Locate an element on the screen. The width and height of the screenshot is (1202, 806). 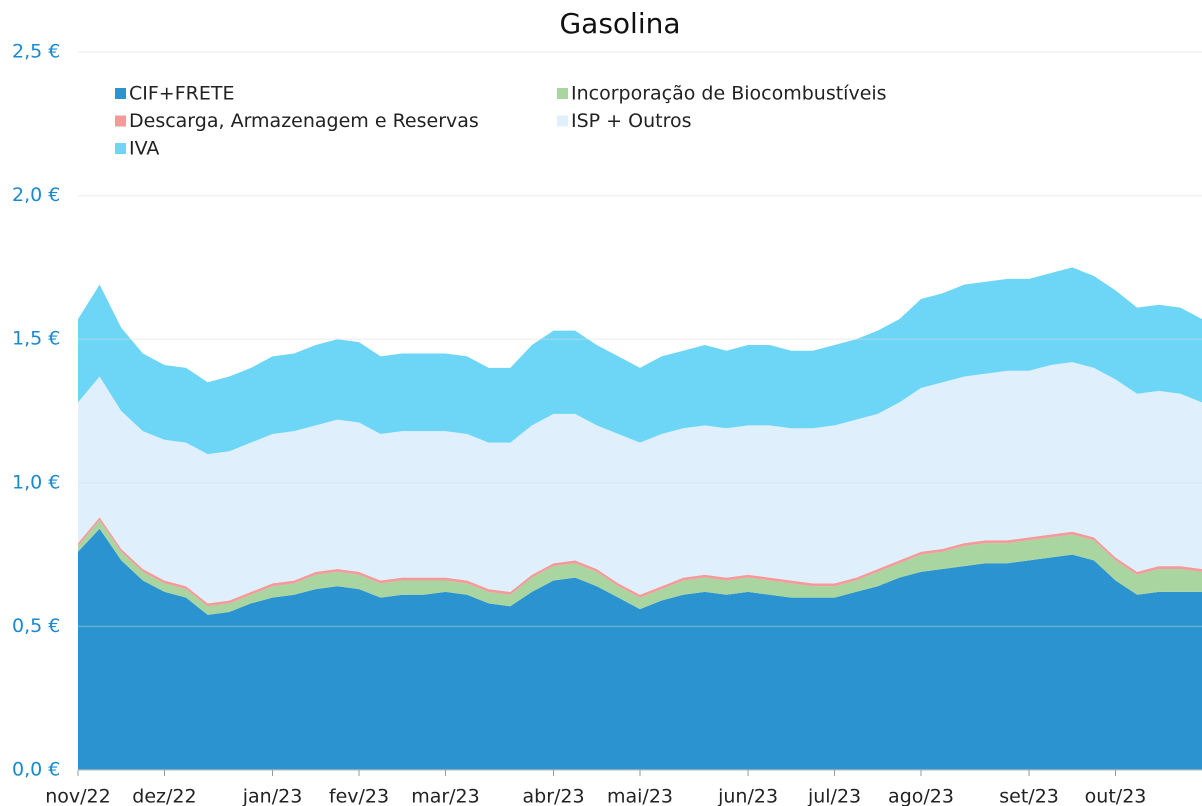
x-tick-label: mar/23 is located at coordinates (445, 796).